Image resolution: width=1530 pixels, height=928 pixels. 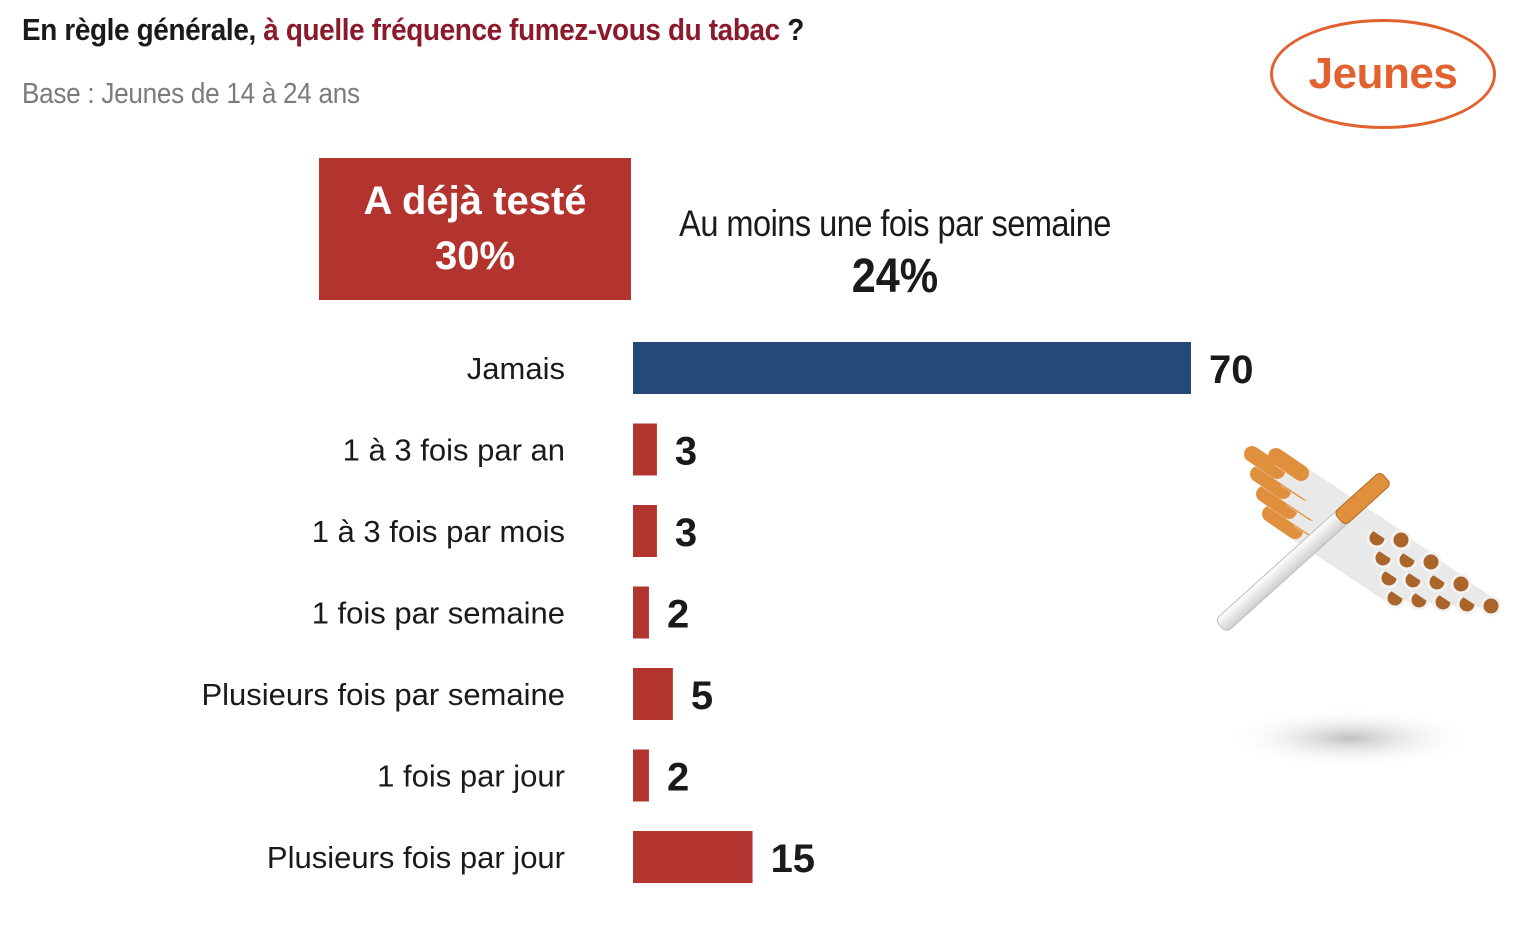 What do you see at coordinates (438, 531) in the screenshot?
I see `category-label: 1 à 3 fois par mois` at bounding box center [438, 531].